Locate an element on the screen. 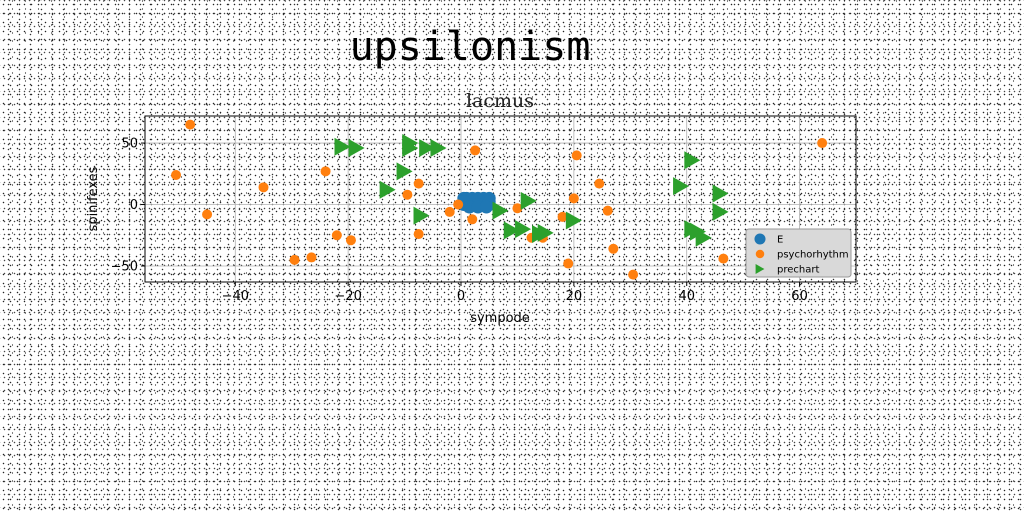  figure-title: upsilonism is located at coordinates (470, 47).